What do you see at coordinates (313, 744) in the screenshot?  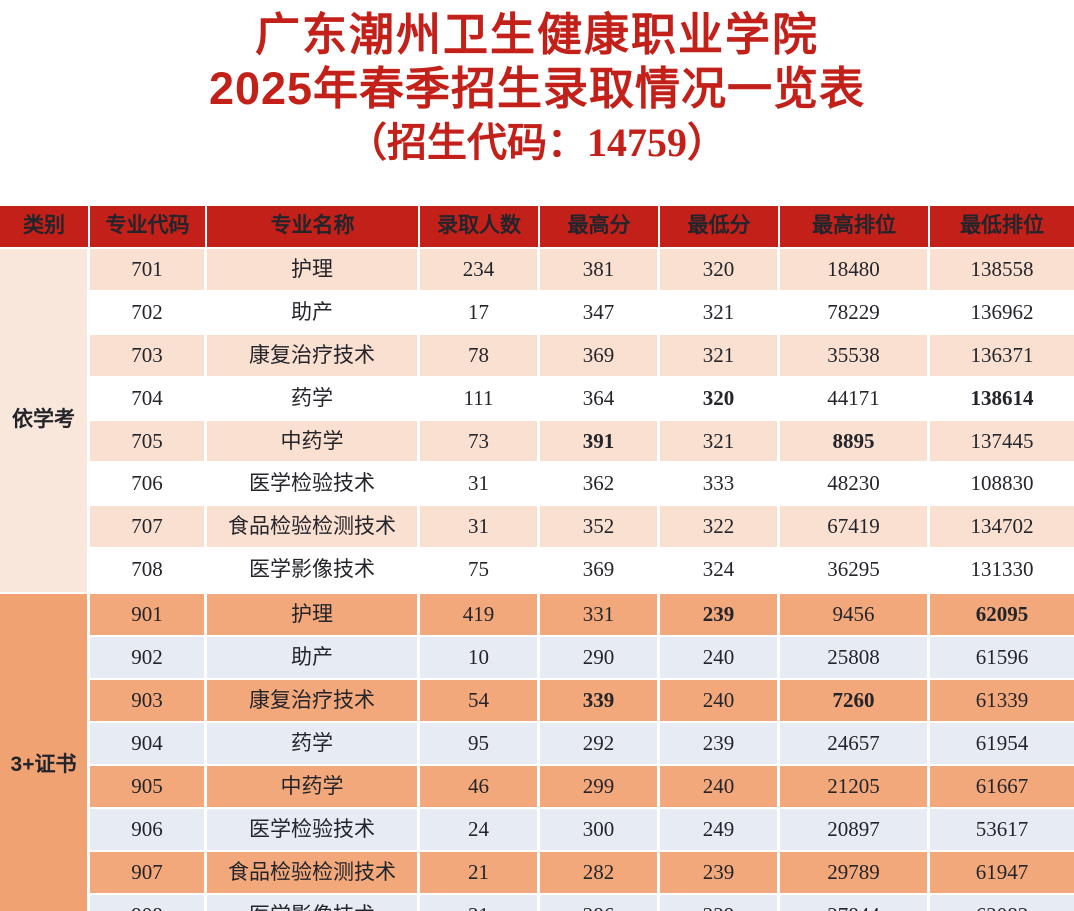 I see `cell-major-name: 药学` at bounding box center [313, 744].